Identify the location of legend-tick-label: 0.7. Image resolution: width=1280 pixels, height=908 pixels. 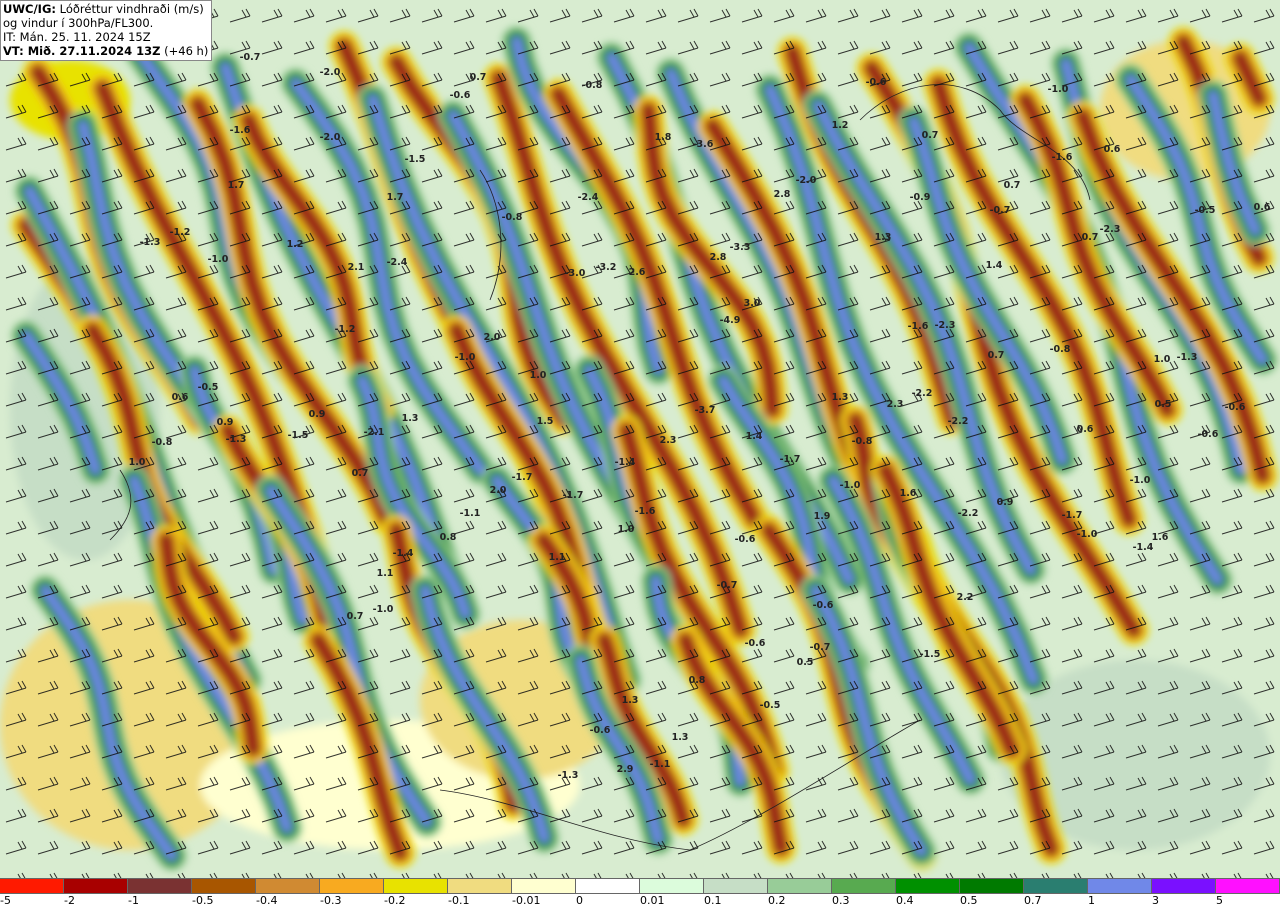
(1033, 900).